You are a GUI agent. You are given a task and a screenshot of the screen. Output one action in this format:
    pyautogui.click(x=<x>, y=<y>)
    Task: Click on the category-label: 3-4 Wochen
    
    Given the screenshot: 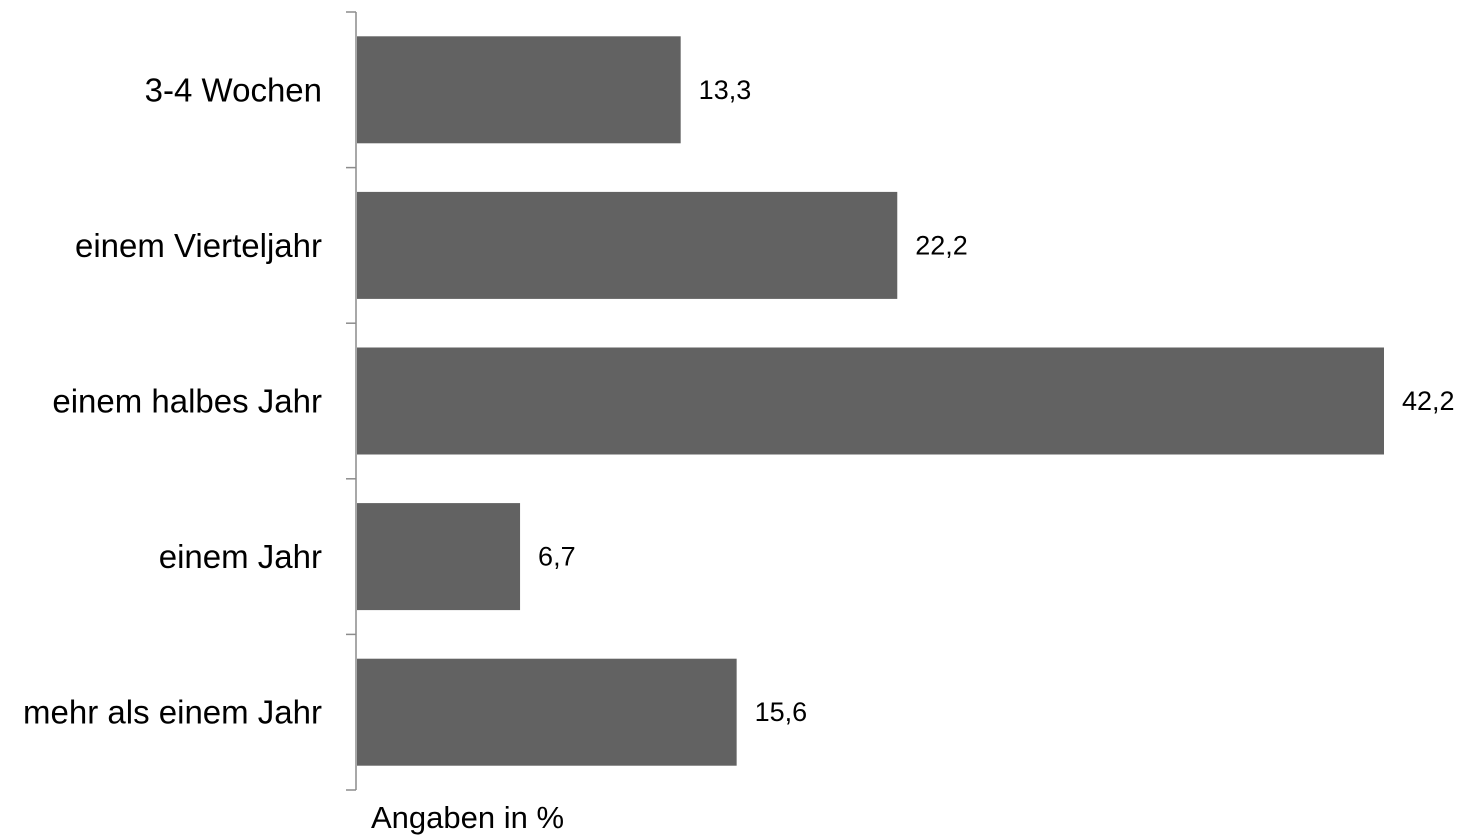 What is the action you would take?
    pyautogui.click(x=233, y=89)
    